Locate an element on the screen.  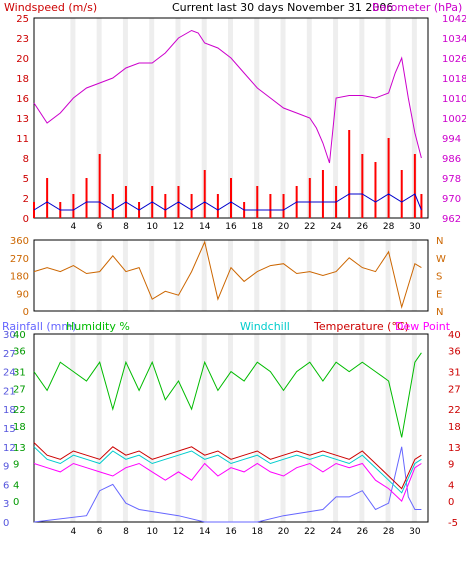
rain-axis-tick: 15 is located at coordinates (9, 429).